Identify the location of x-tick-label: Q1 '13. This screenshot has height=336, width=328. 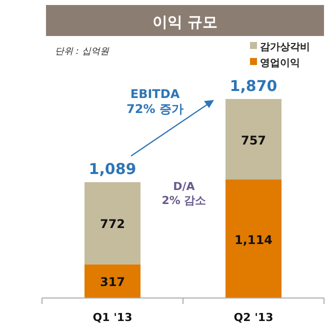
(112, 317).